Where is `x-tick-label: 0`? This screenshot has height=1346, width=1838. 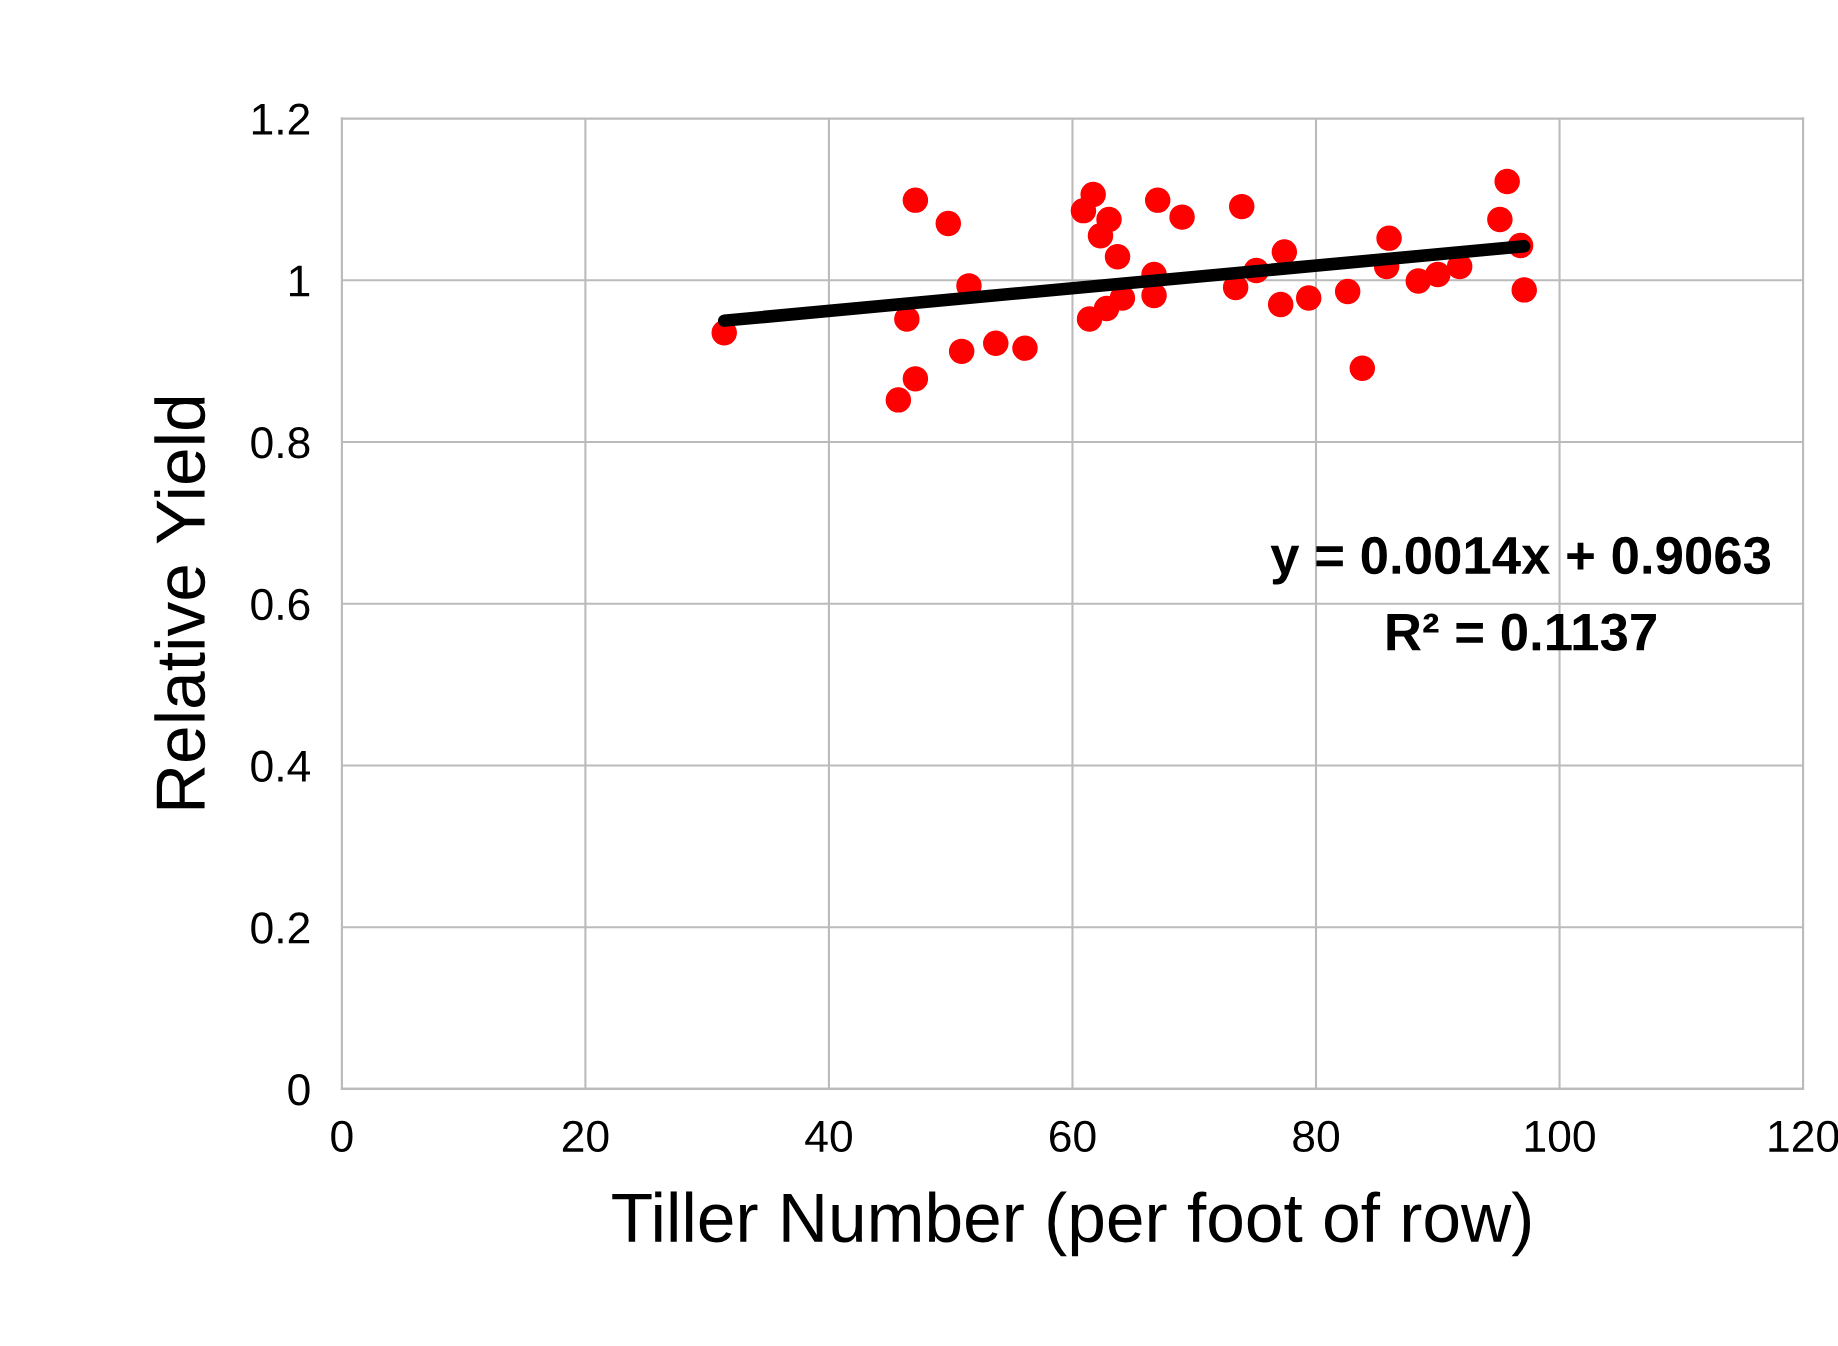 x-tick-label: 0 is located at coordinates (342, 1136).